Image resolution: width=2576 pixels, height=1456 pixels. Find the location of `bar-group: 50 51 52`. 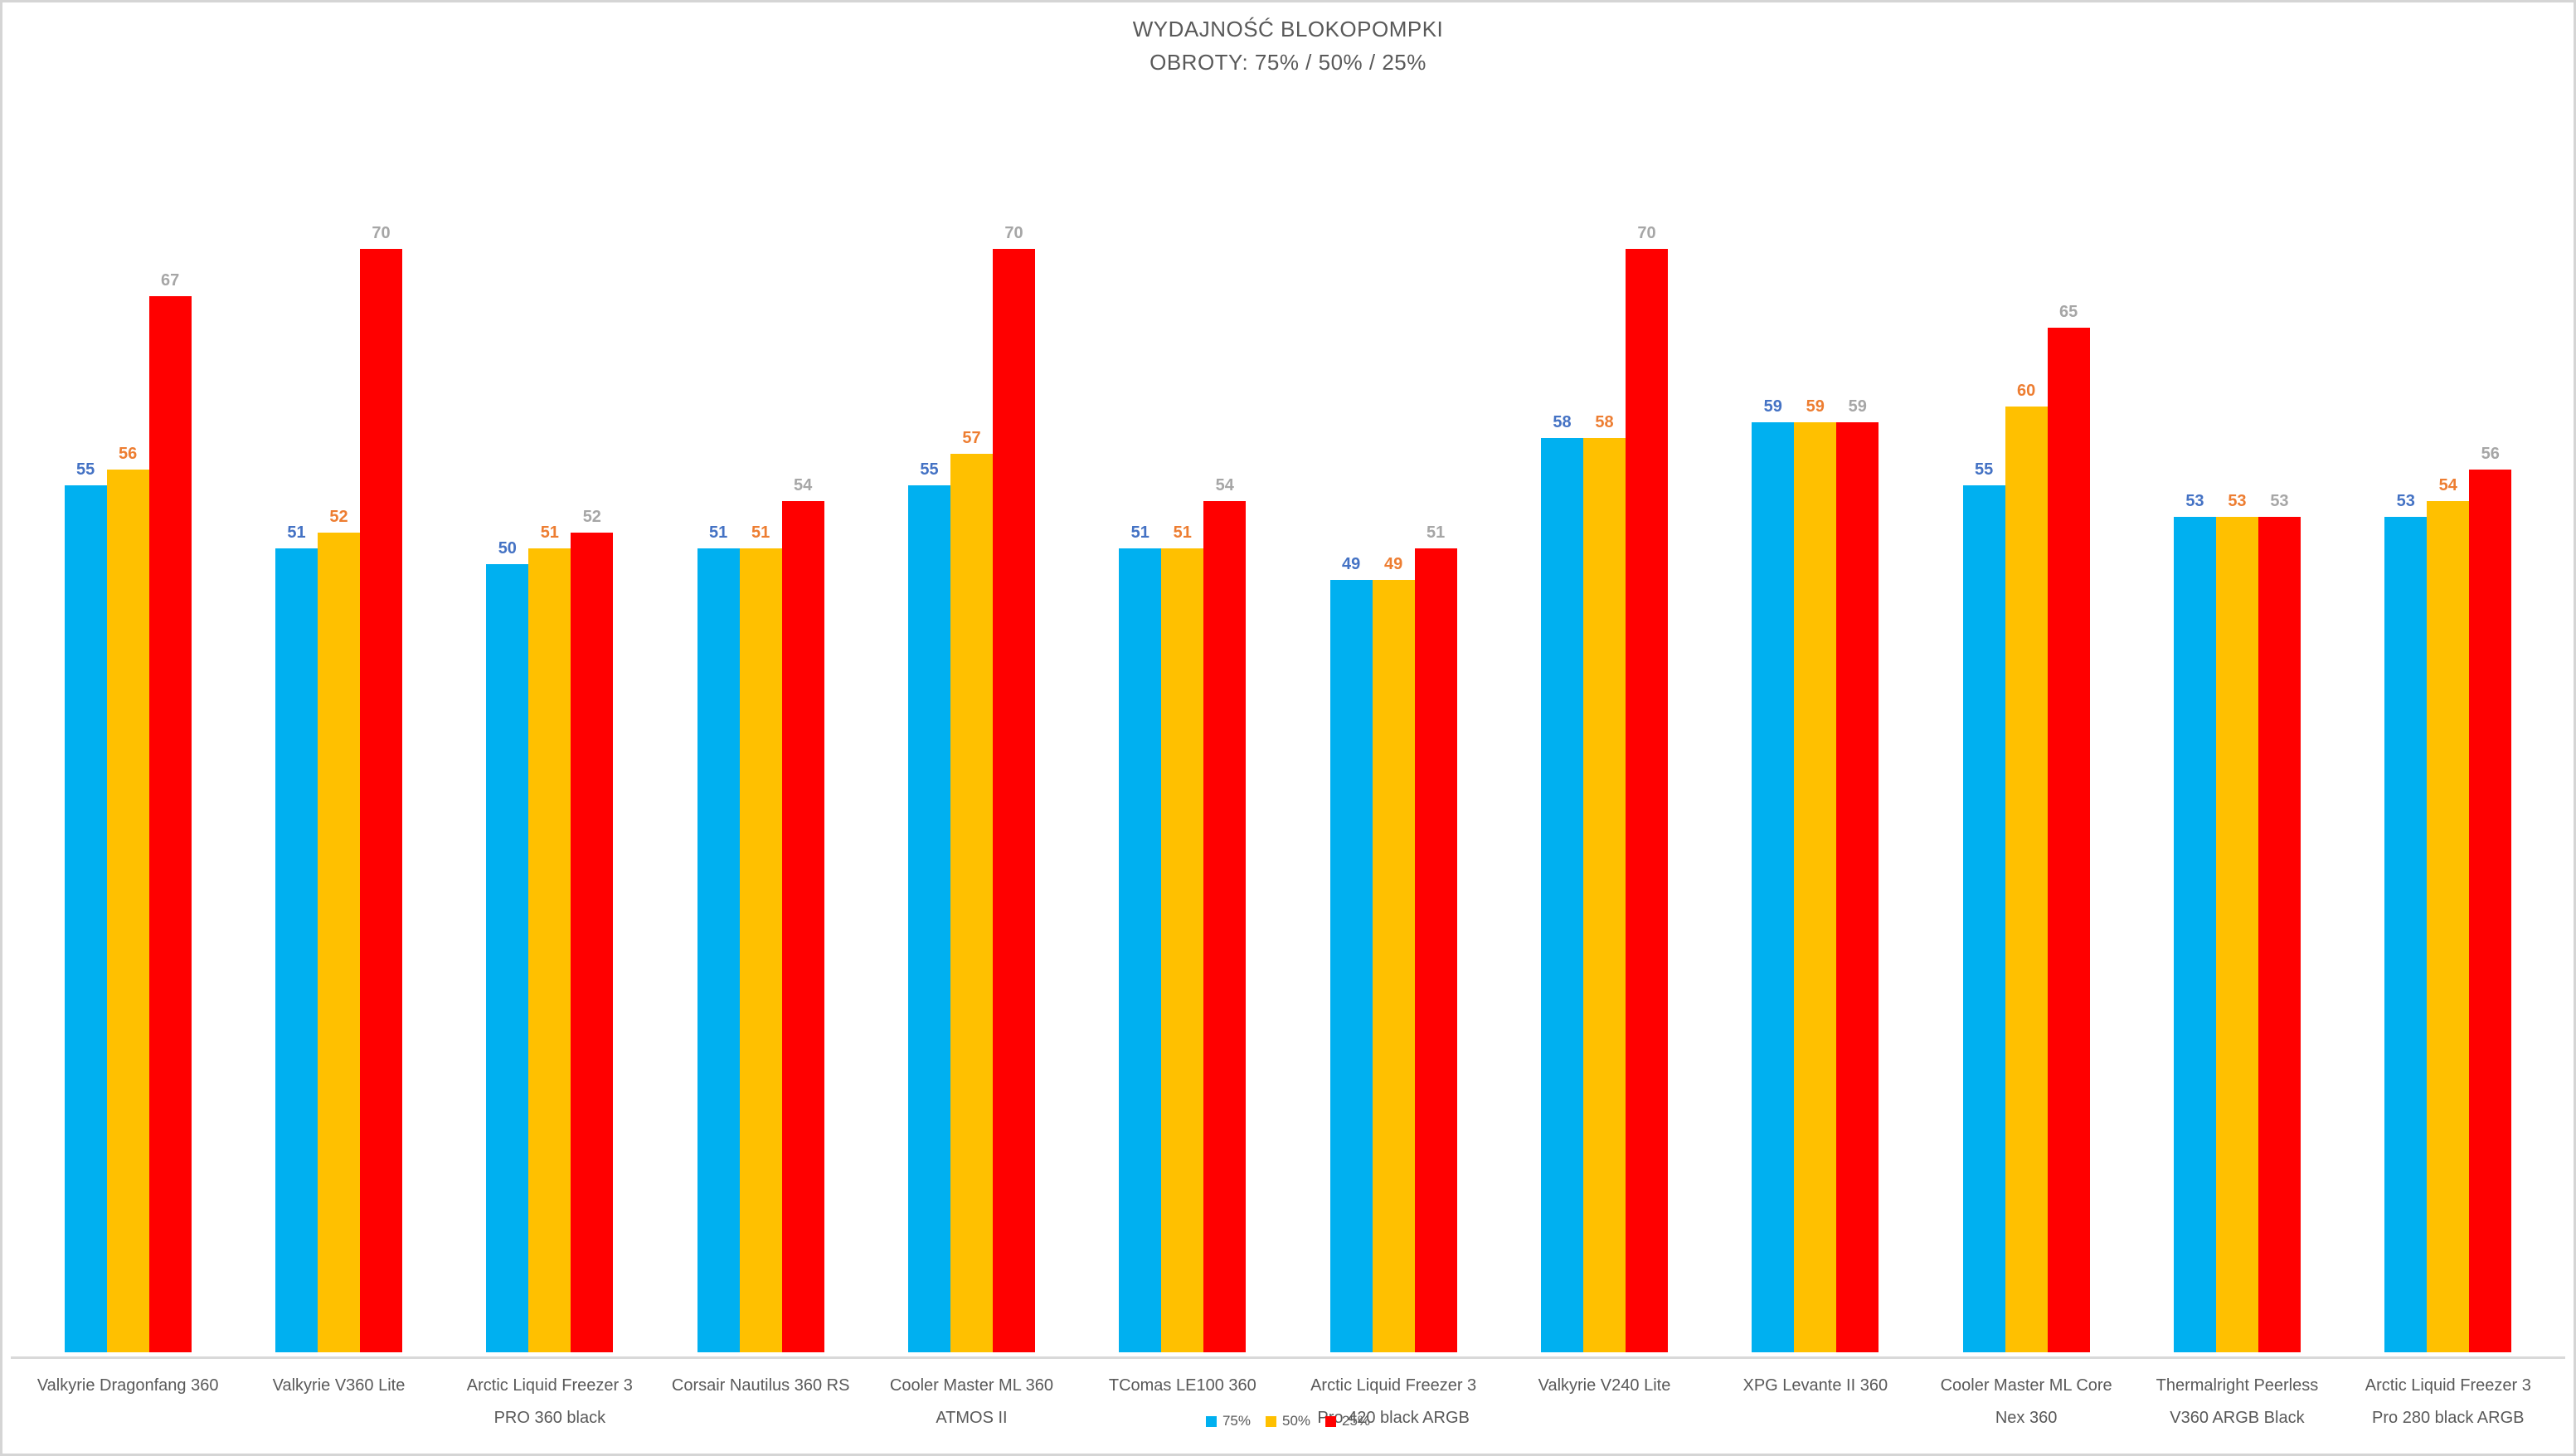

bar-group: 50 51 52 is located at coordinates (550, 929).